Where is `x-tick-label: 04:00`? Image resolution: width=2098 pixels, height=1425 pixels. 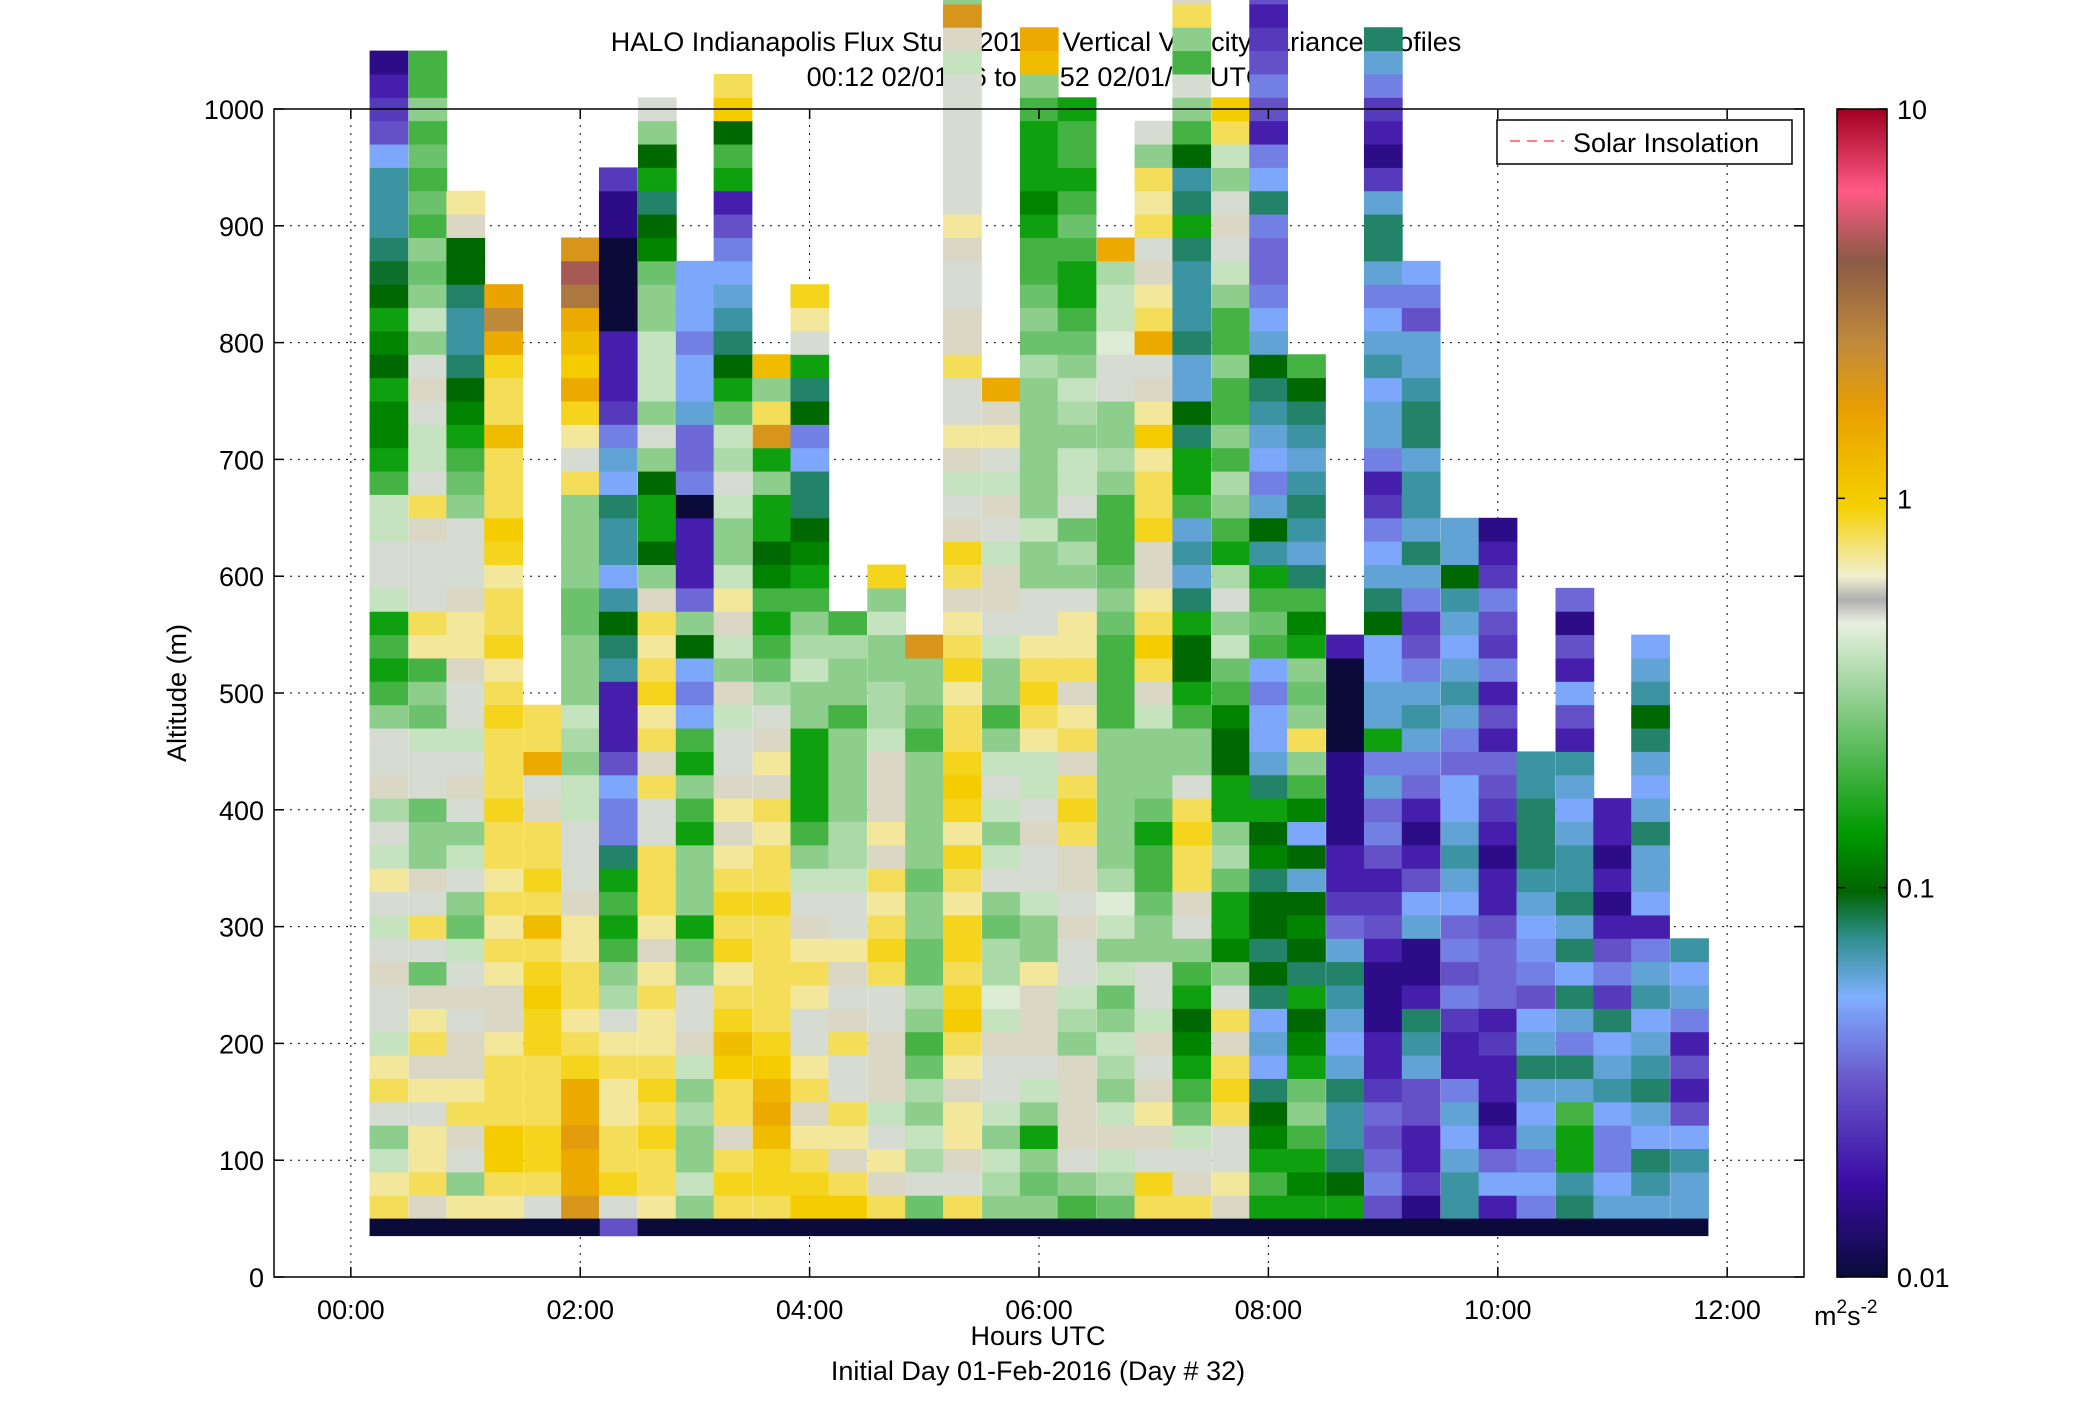 x-tick-label: 04:00 is located at coordinates (810, 1310).